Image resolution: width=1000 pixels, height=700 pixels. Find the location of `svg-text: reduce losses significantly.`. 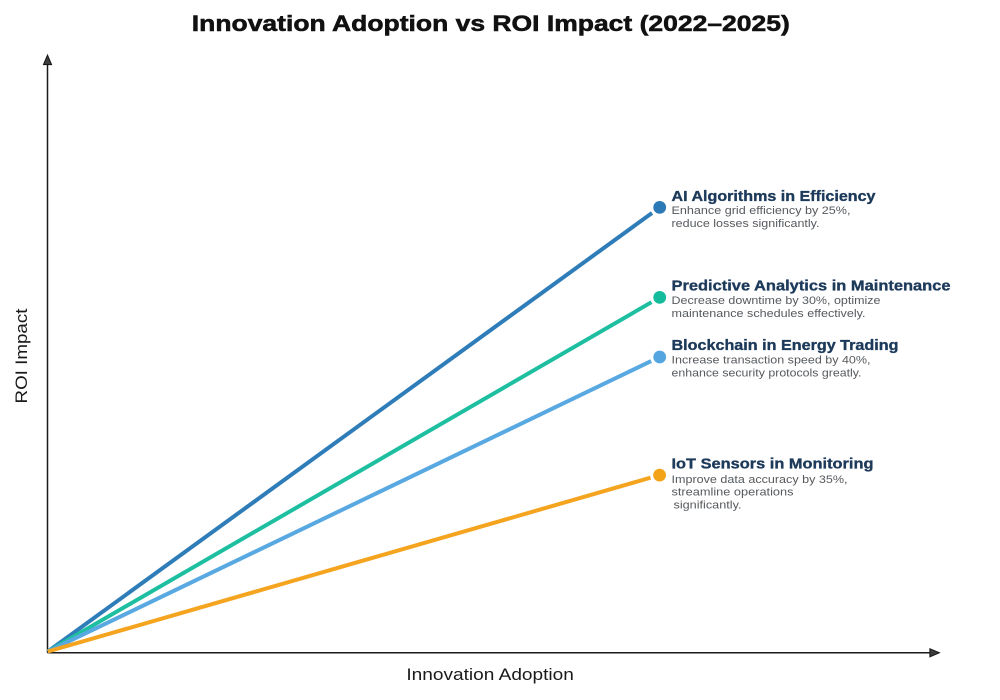

svg-text: reduce losses significantly. is located at coordinates (746, 224).